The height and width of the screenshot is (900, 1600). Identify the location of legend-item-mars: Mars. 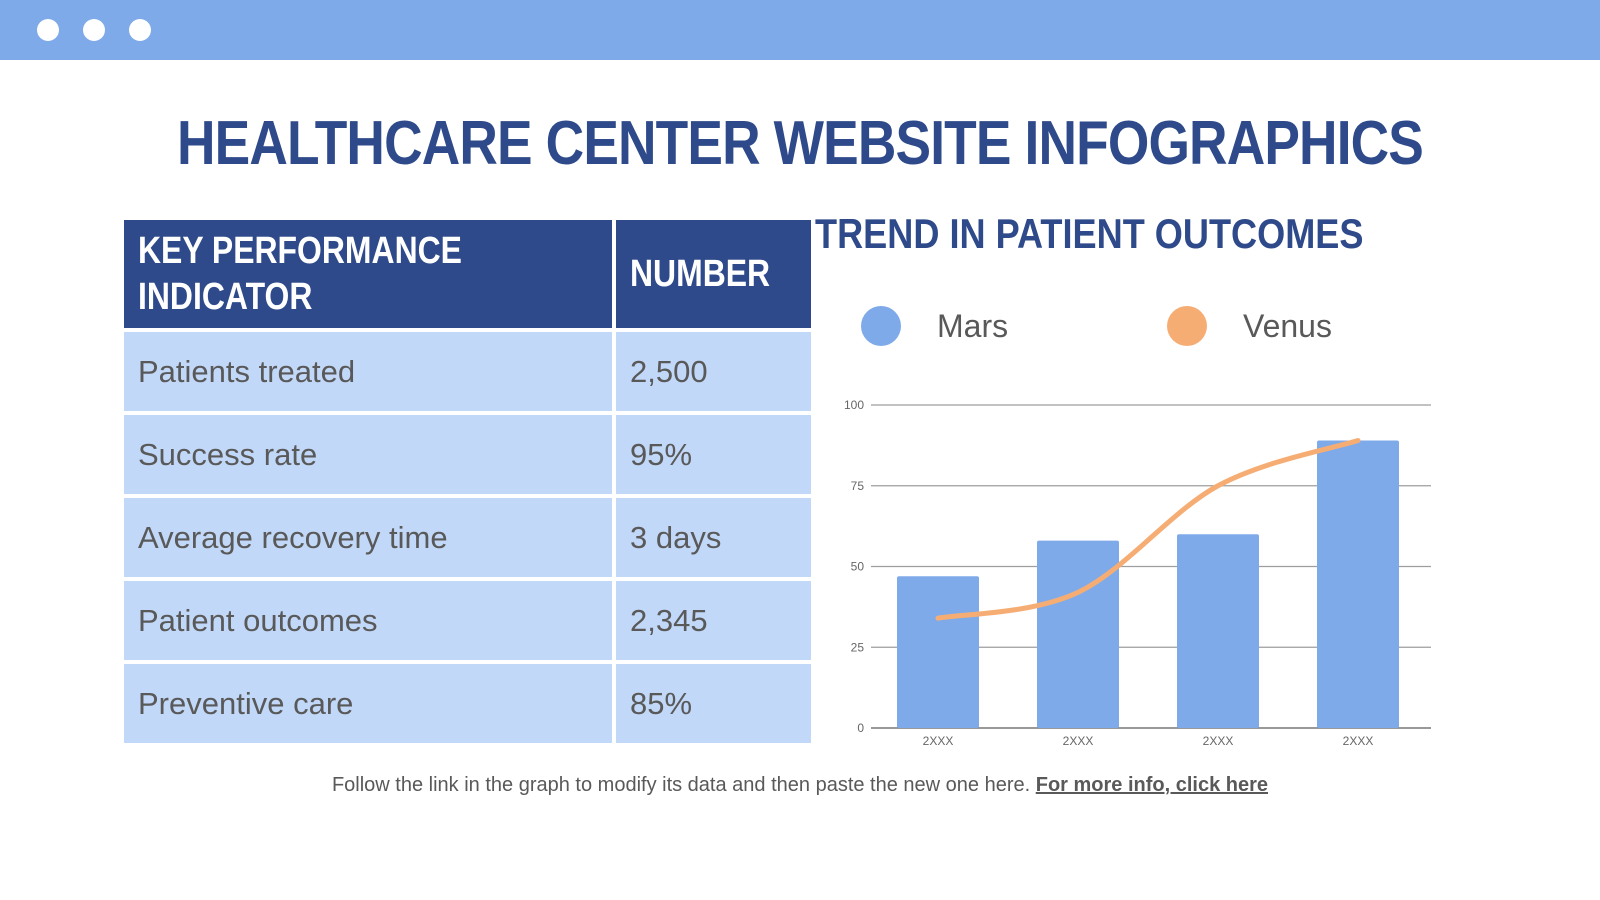
(934, 326).